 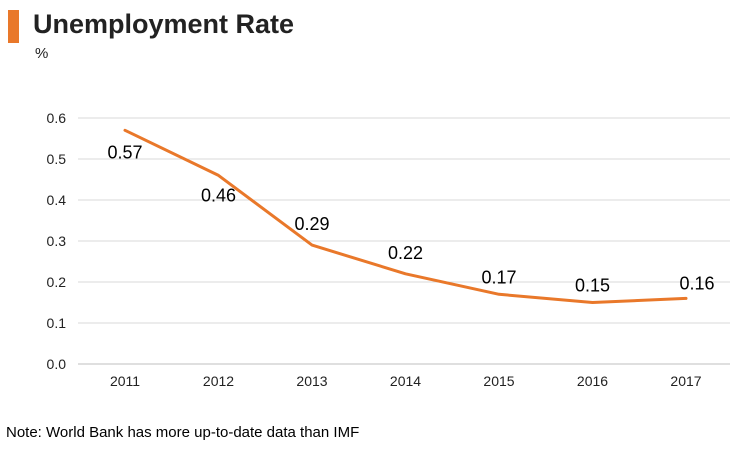 I want to click on x-tick-label: 2011, so click(x=125, y=381).